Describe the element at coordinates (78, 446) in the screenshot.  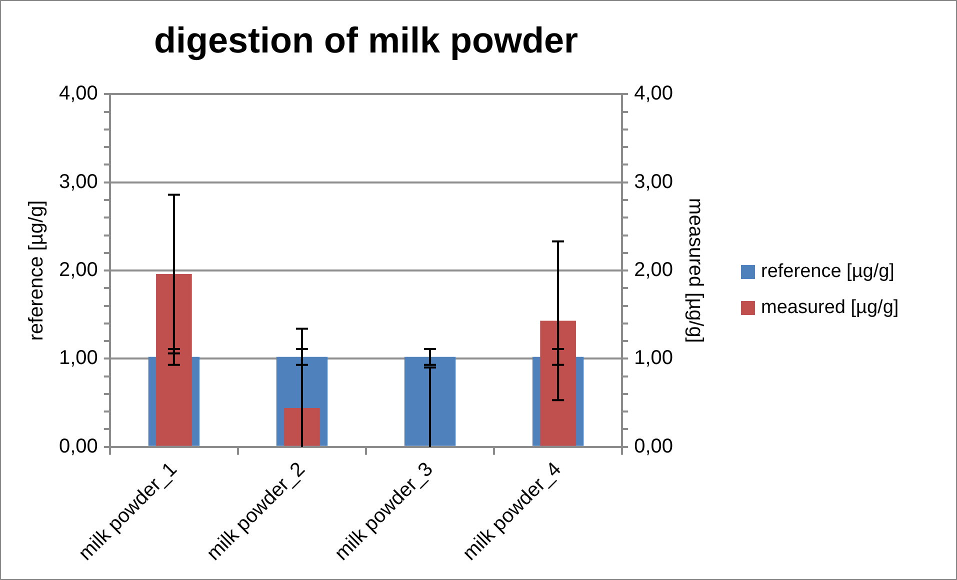
I see `y-tick-label: 0,00` at that location.